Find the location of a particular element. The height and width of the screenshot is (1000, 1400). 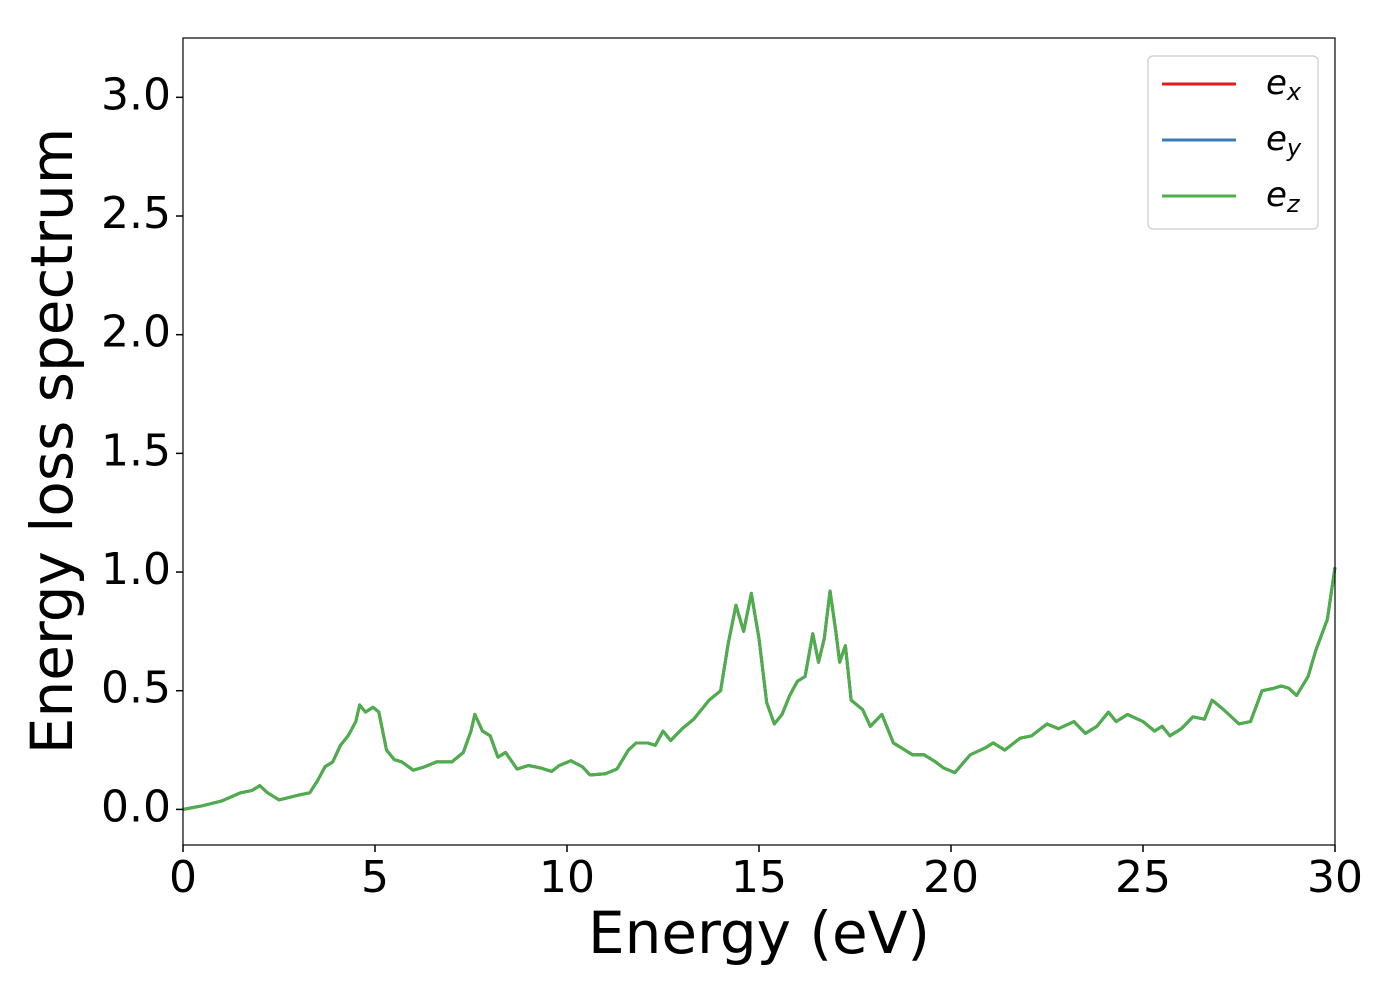

y-tick-label: 1.5 is located at coordinates (136, 450).